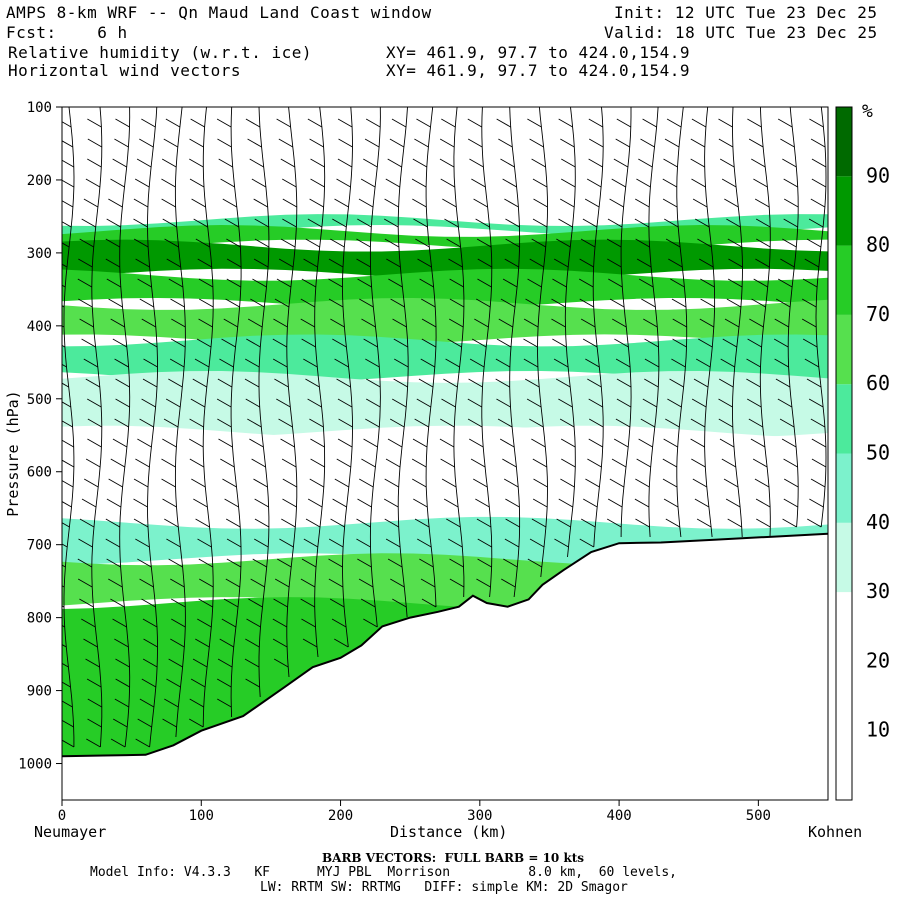  Describe the element at coordinates (878, 730) in the screenshot. I see `colorbar-label: 10` at that location.